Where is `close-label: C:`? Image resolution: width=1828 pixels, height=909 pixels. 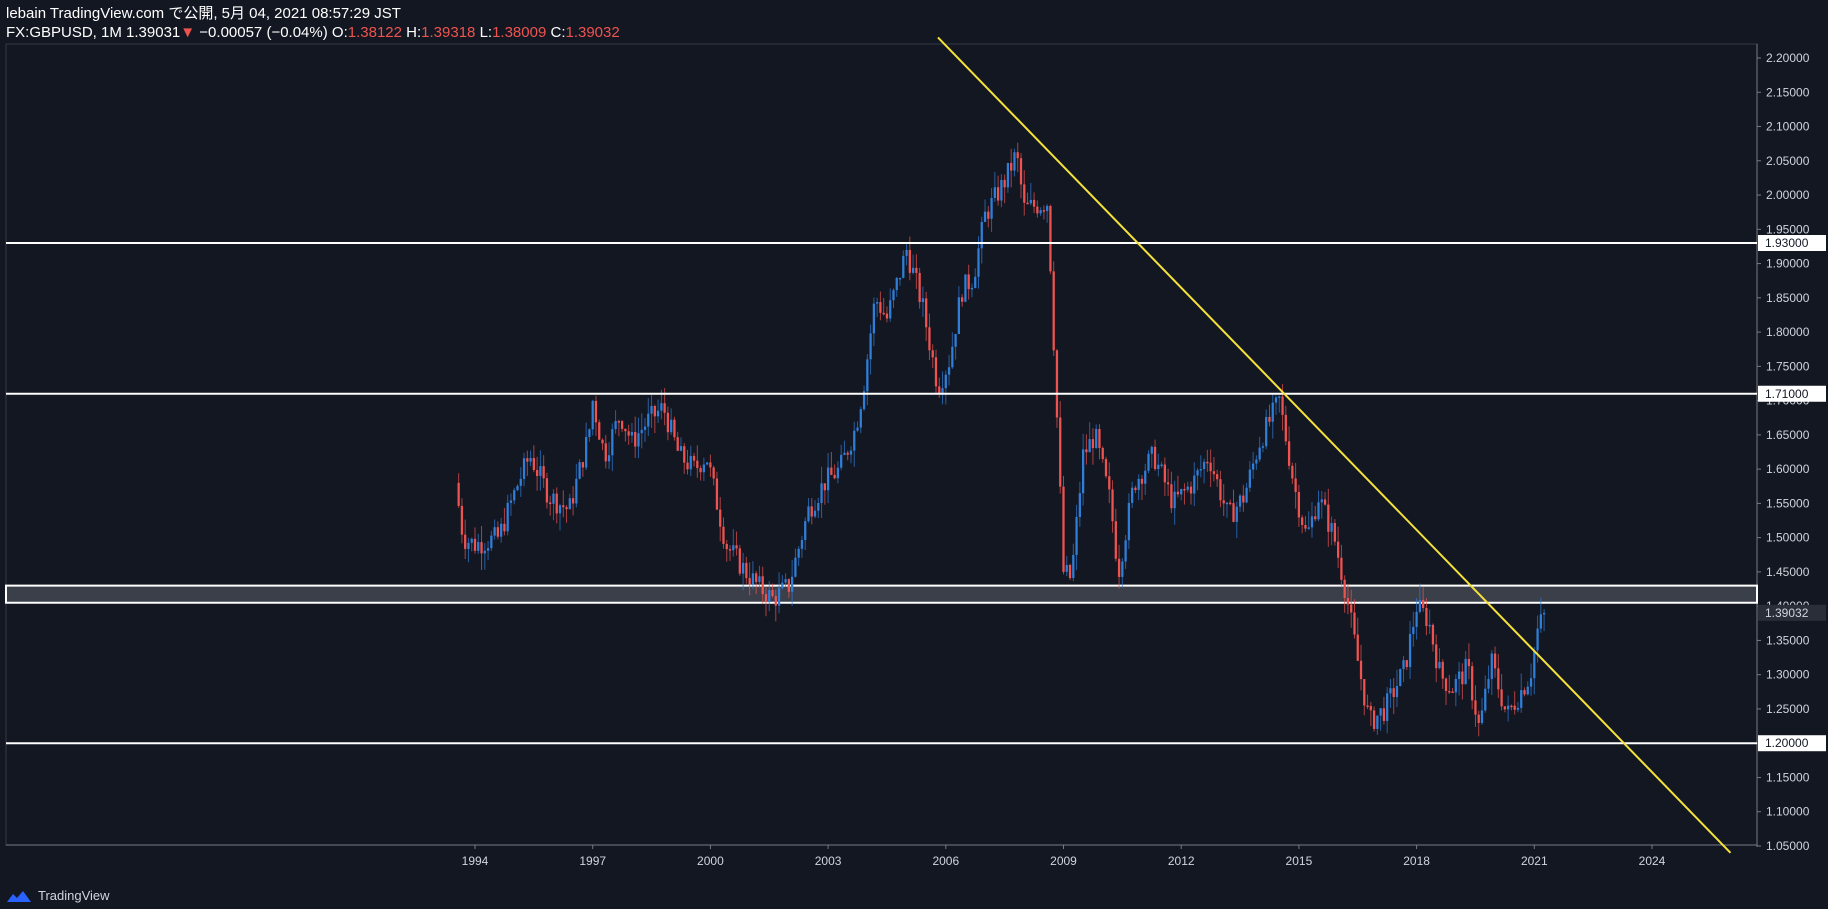 close-label: C: is located at coordinates (558, 32).